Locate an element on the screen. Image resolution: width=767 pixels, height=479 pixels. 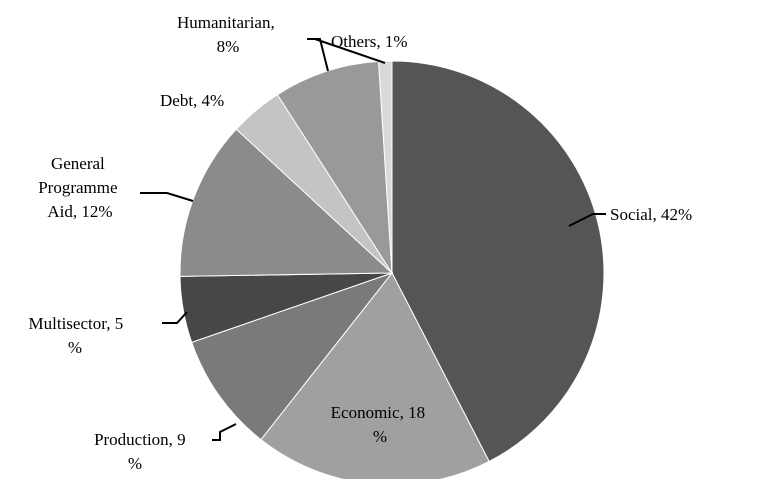
data-label-social: Social, 42% is located at coordinates (651, 214).